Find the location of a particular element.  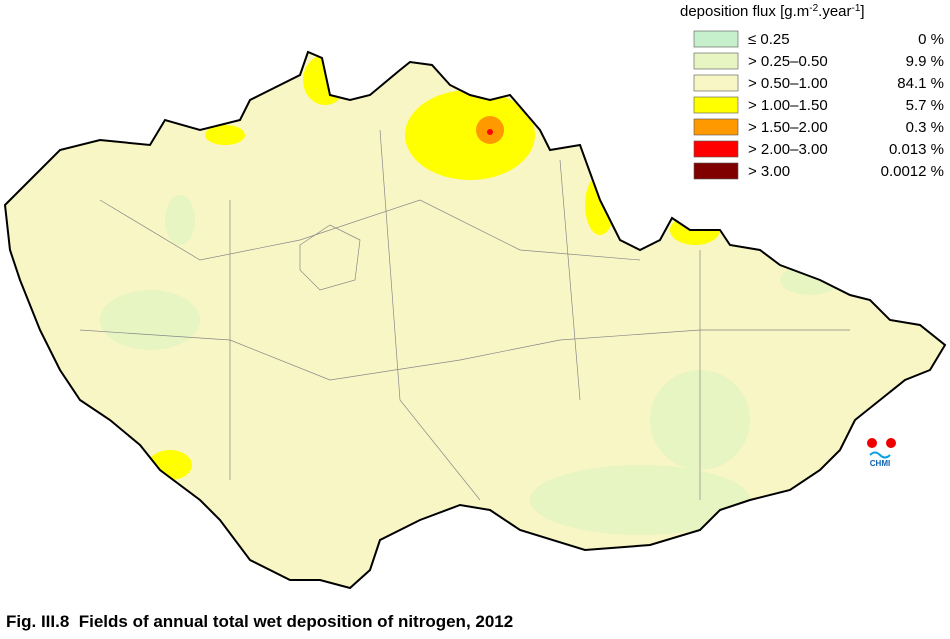

legend-percent: 9.9 % is located at coordinates (925, 61).